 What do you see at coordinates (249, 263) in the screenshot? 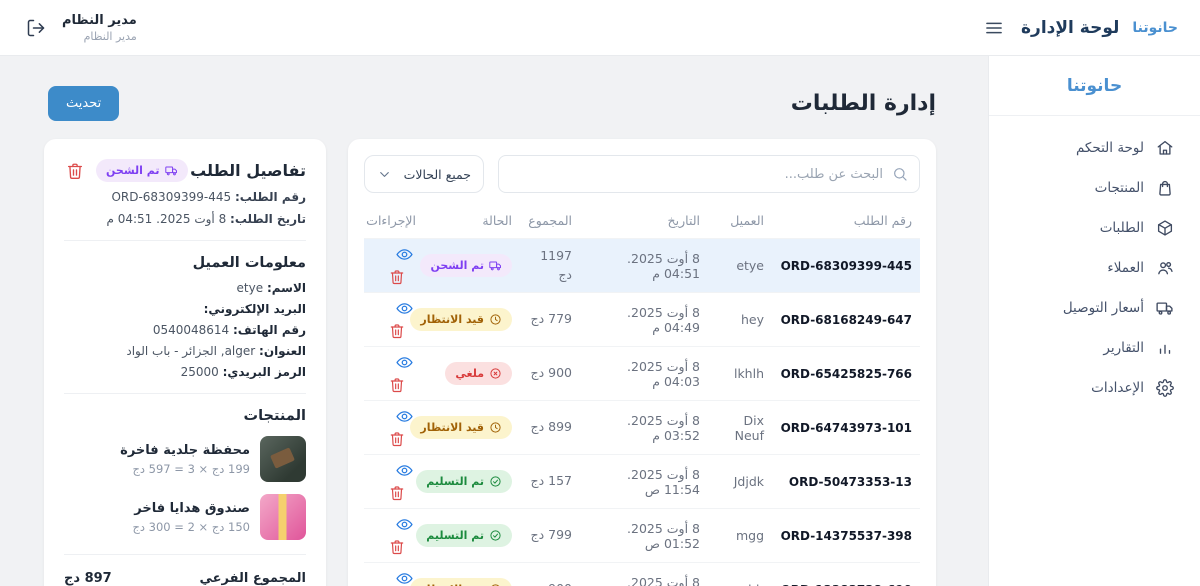
I see `customer-info-title: معلومات العميل` at bounding box center [249, 263].